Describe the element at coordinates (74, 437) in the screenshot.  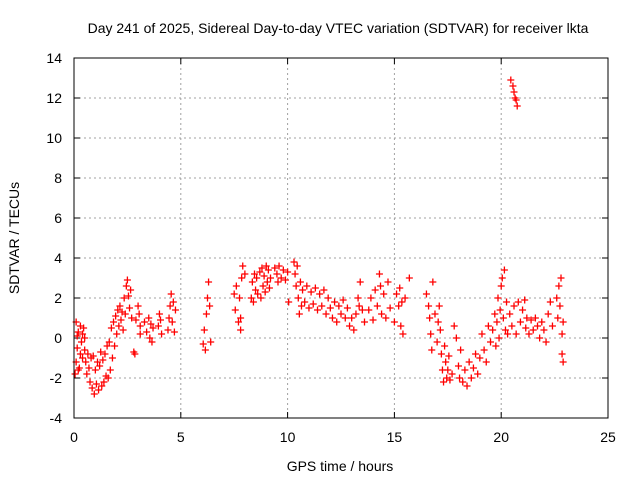
I see `x-tick-label: 0` at that location.